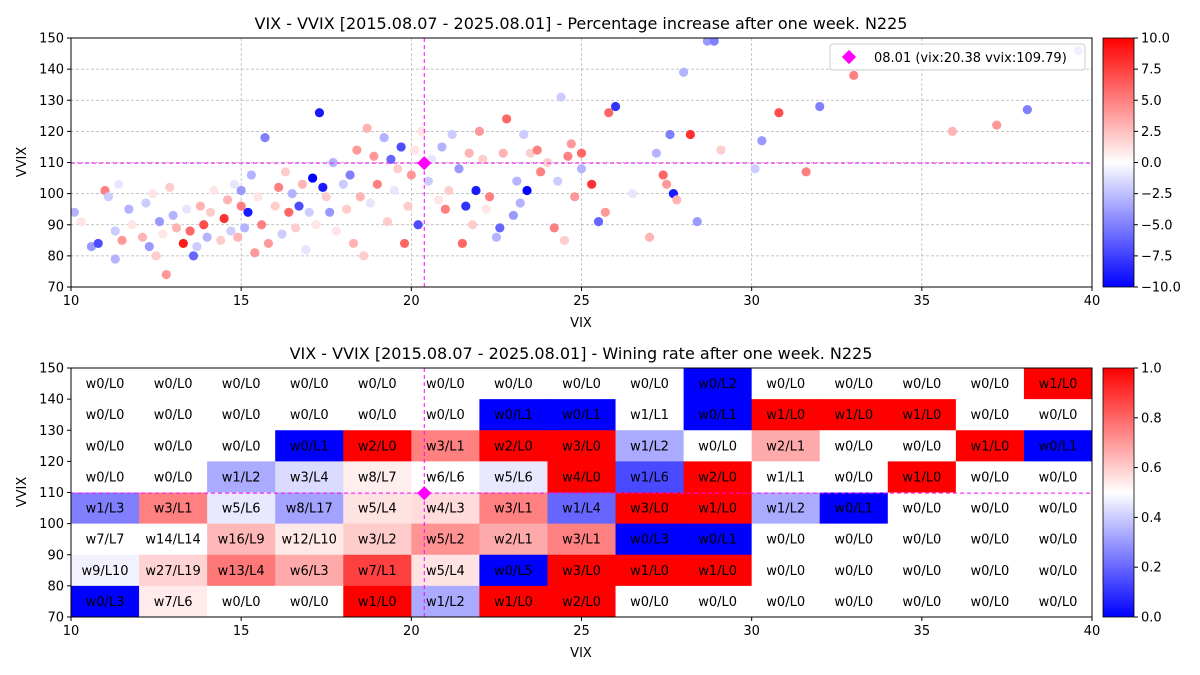  I want to click on colorbar2-tick-label: 0.0, so click(1151, 618).